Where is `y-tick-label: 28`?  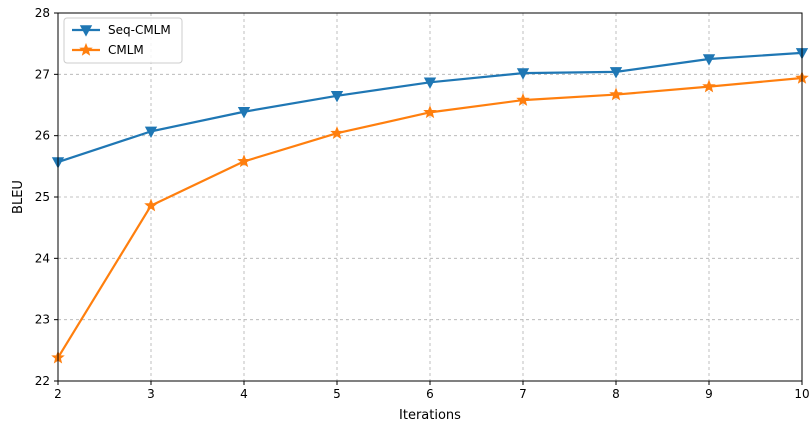
y-tick-label: 28 is located at coordinates (42, 13).